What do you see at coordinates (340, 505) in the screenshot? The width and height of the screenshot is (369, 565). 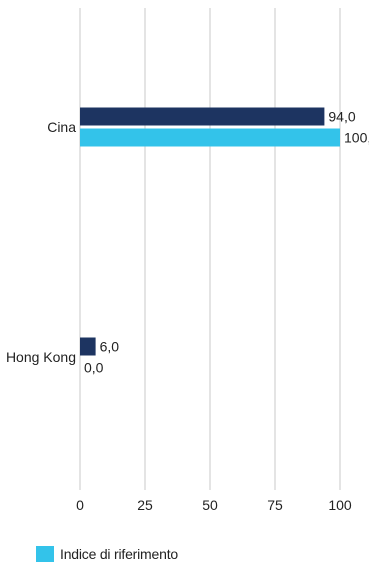 I see `x-tick-label-4: 100` at bounding box center [340, 505].